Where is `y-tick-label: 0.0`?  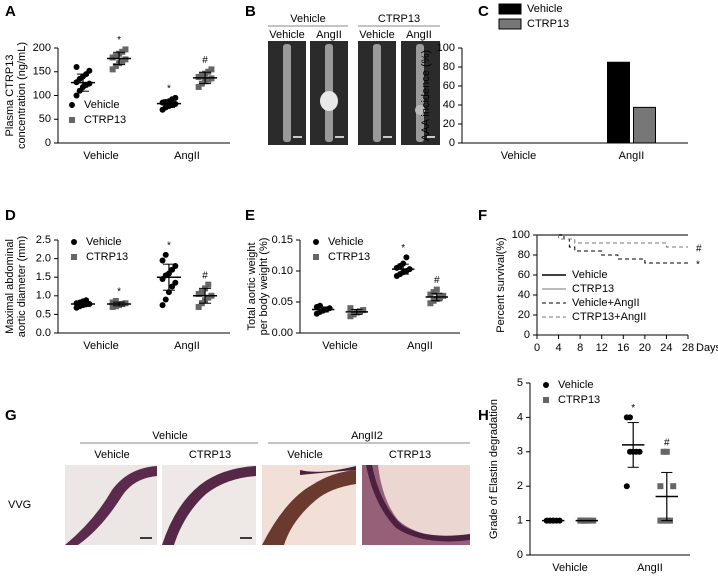 y-tick-label: 0.0 is located at coordinates (43, 333).